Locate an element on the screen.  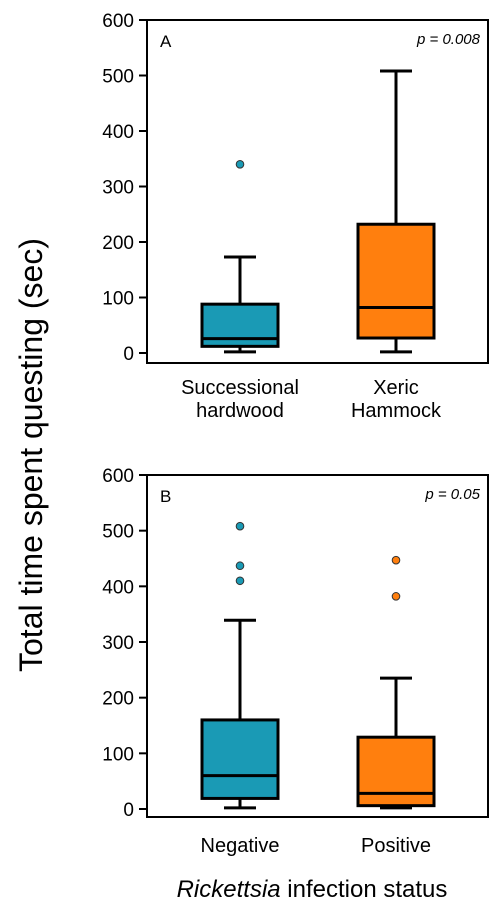
y-axis-title: Total time spent questing (sec) is located at coordinates (31, 455).